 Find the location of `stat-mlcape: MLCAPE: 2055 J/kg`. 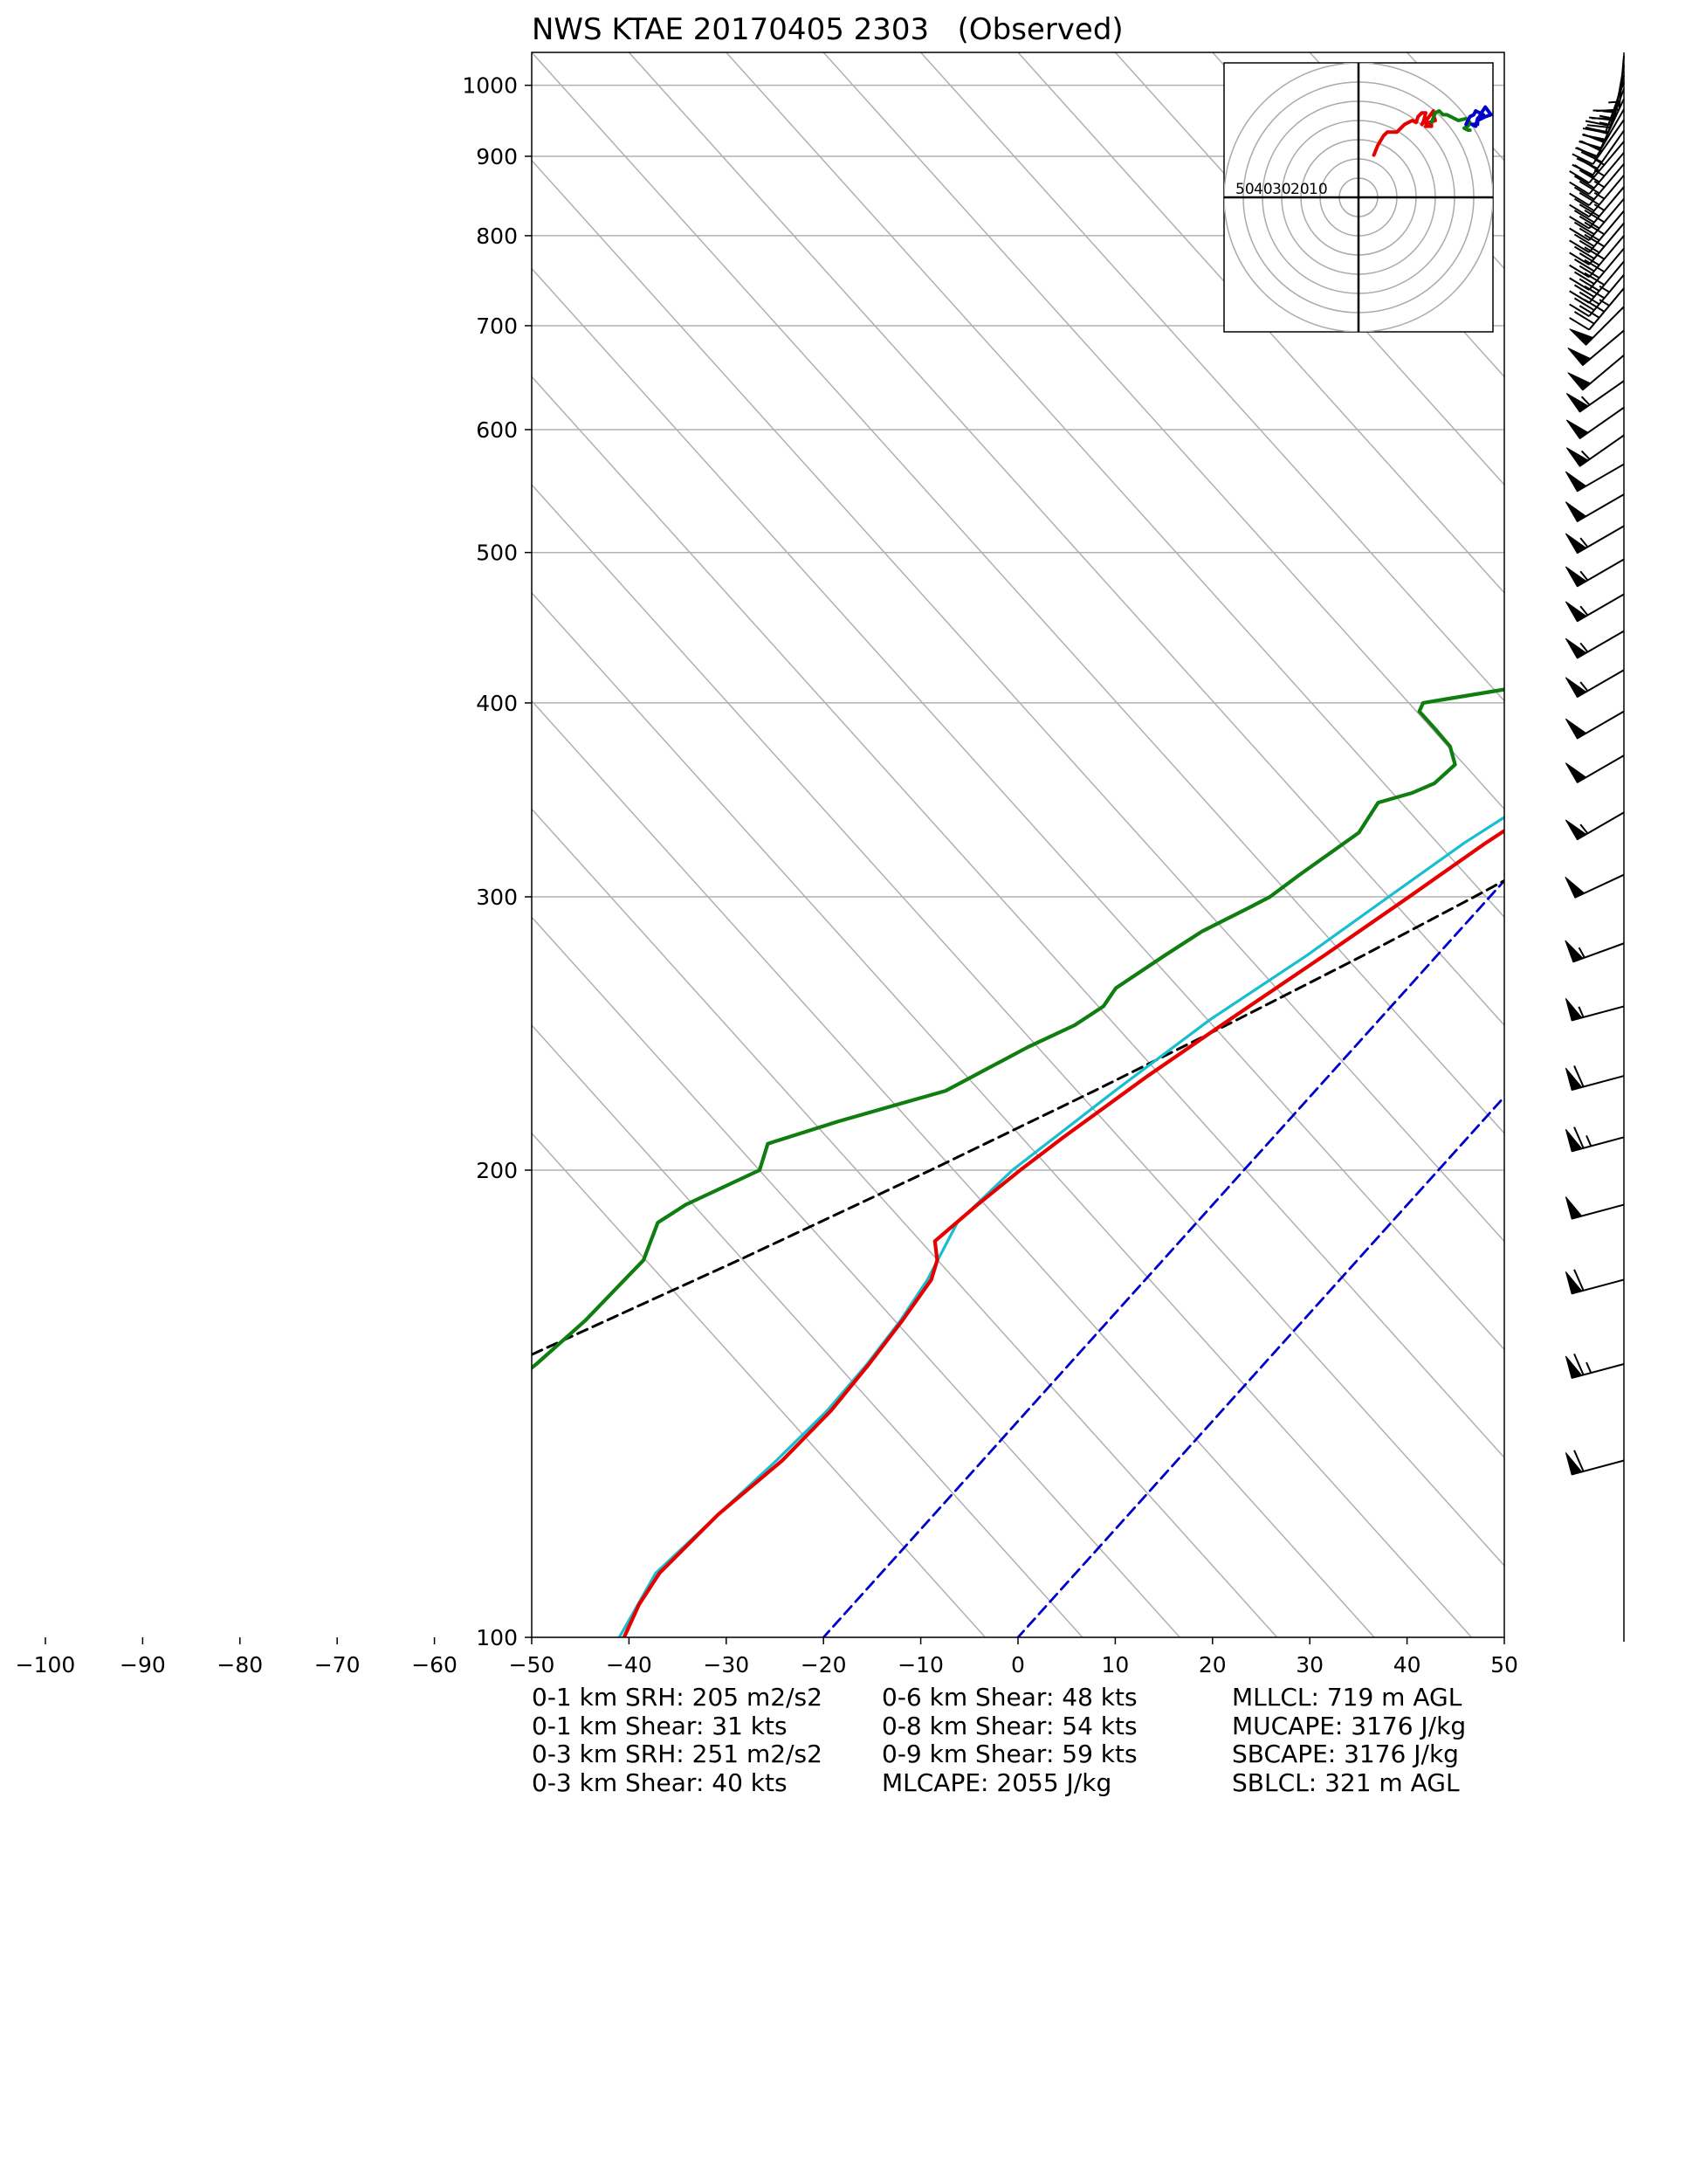

stat-mlcape: MLCAPE: 2055 J/kg is located at coordinates (997, 1782).